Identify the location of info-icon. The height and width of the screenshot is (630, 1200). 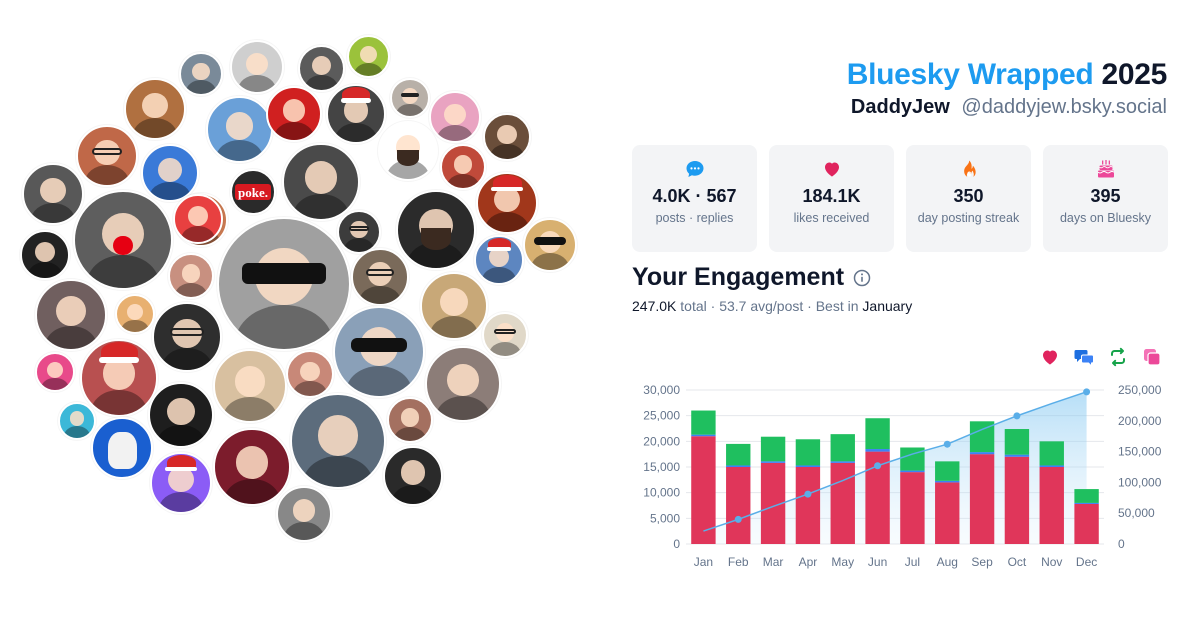
(862, 278).